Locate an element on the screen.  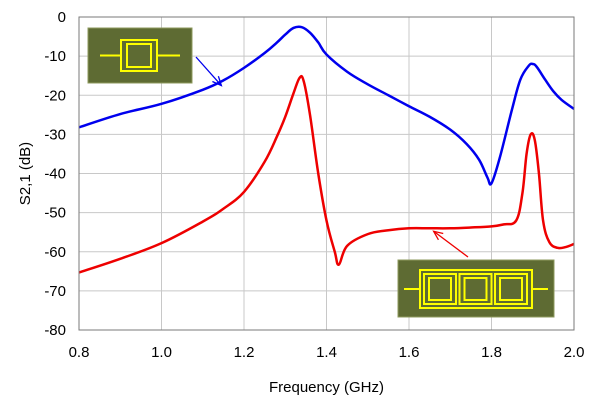
y-tick-label: -10 is located at coordinates (55, 56).